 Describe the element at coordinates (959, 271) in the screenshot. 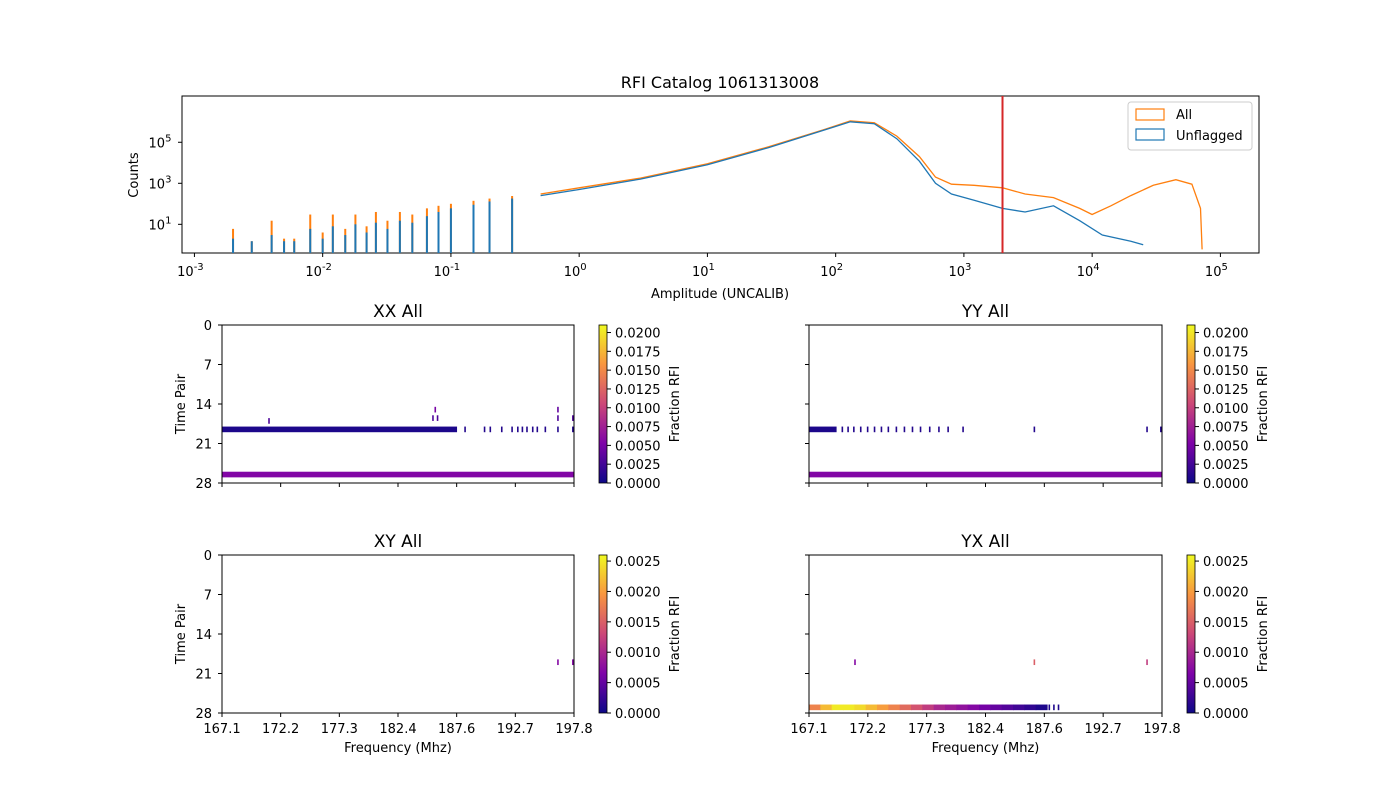

I see `x-tick-label: 10³` at that location.